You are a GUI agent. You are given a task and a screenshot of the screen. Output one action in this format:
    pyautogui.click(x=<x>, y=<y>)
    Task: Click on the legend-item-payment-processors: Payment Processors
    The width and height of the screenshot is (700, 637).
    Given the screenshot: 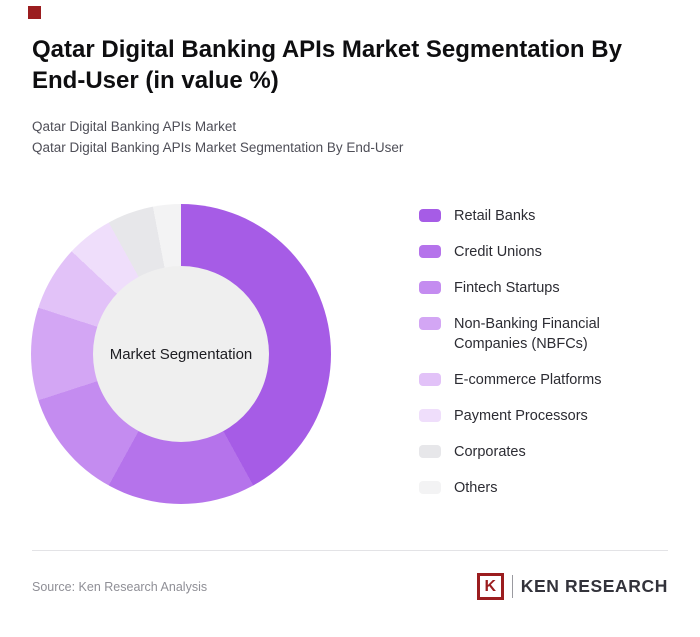 What is the action you would take?
    pyautogui.click(x=521, y=416)
    